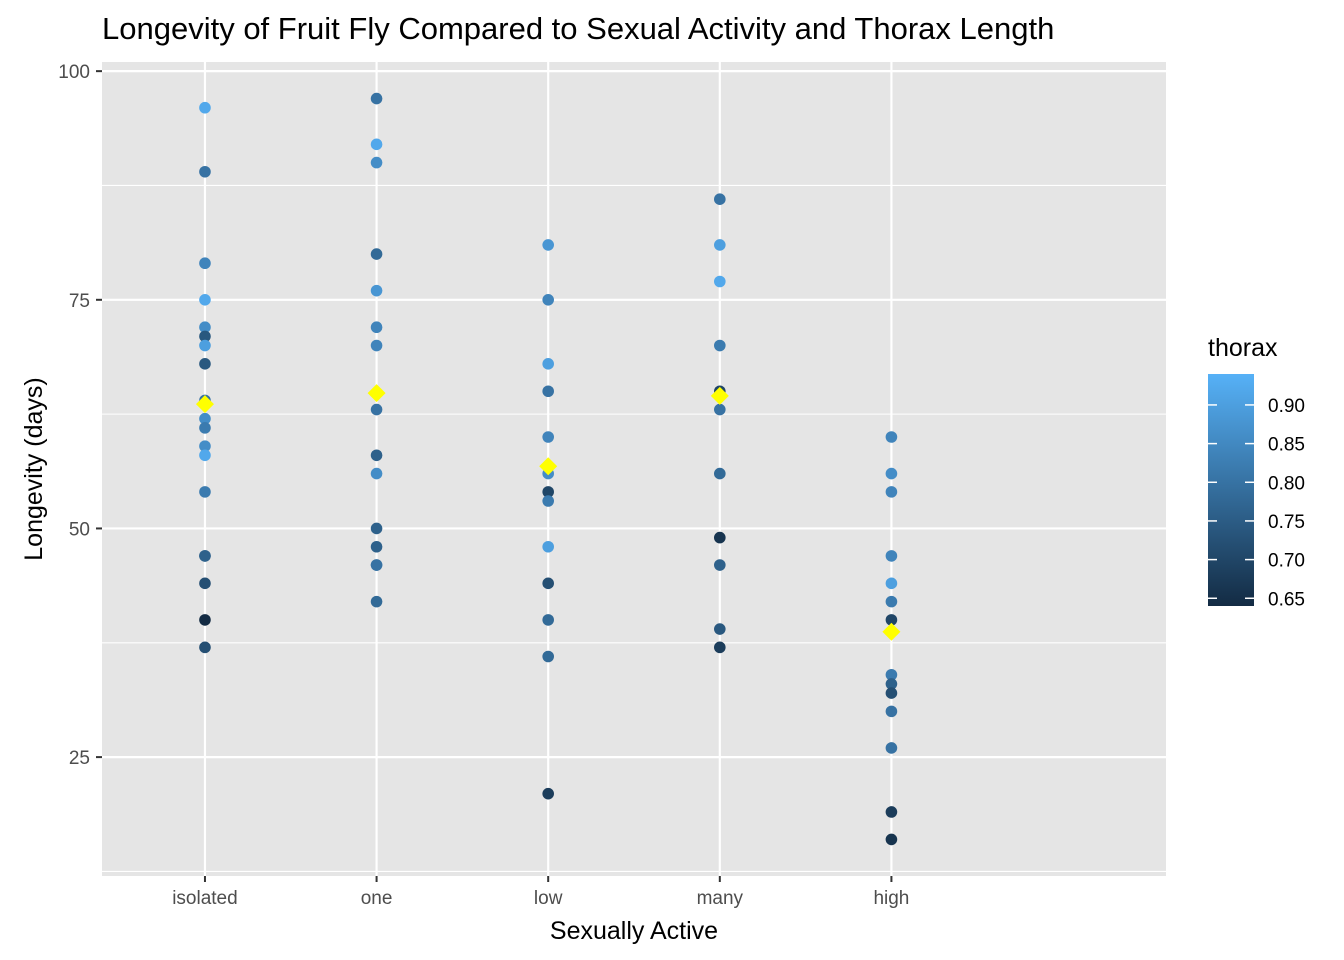 This screenshot has width=1344, height=960. Describe the element at coordinates (205, 898) in the screenshot. I see `x-tick-label: isolated` at that location.